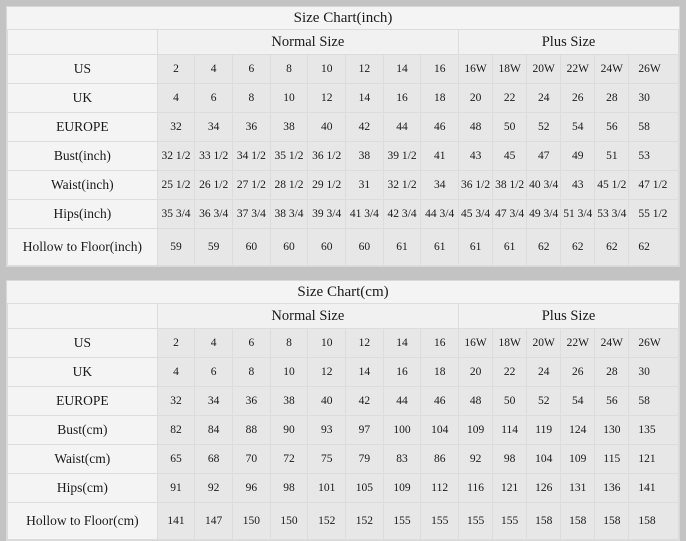 The width and height of the screenshot is (686, 541). What do you see at coordinates (440, 372) in the screenshot?
I see `data-cell: 18` at bounding box center [440, 372].